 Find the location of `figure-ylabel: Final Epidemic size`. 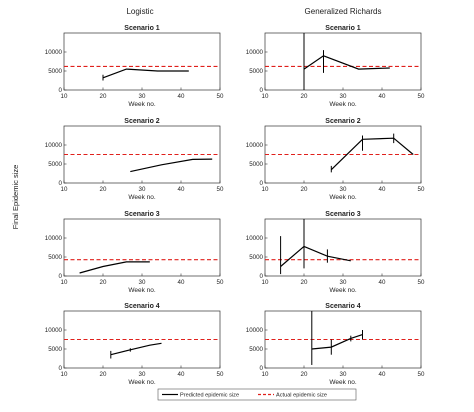

figure-ylabel: Final Epidemic size is located at coordinates (15, 197).